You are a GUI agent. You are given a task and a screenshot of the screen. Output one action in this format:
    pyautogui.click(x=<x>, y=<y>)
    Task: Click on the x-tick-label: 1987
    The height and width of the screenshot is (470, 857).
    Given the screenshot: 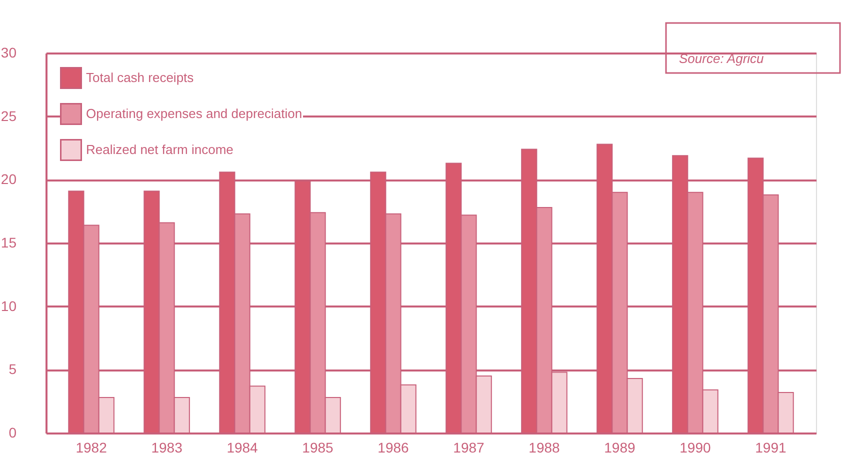 What is the action you would take?
    pyautogui.click(x=469, y=448)
    